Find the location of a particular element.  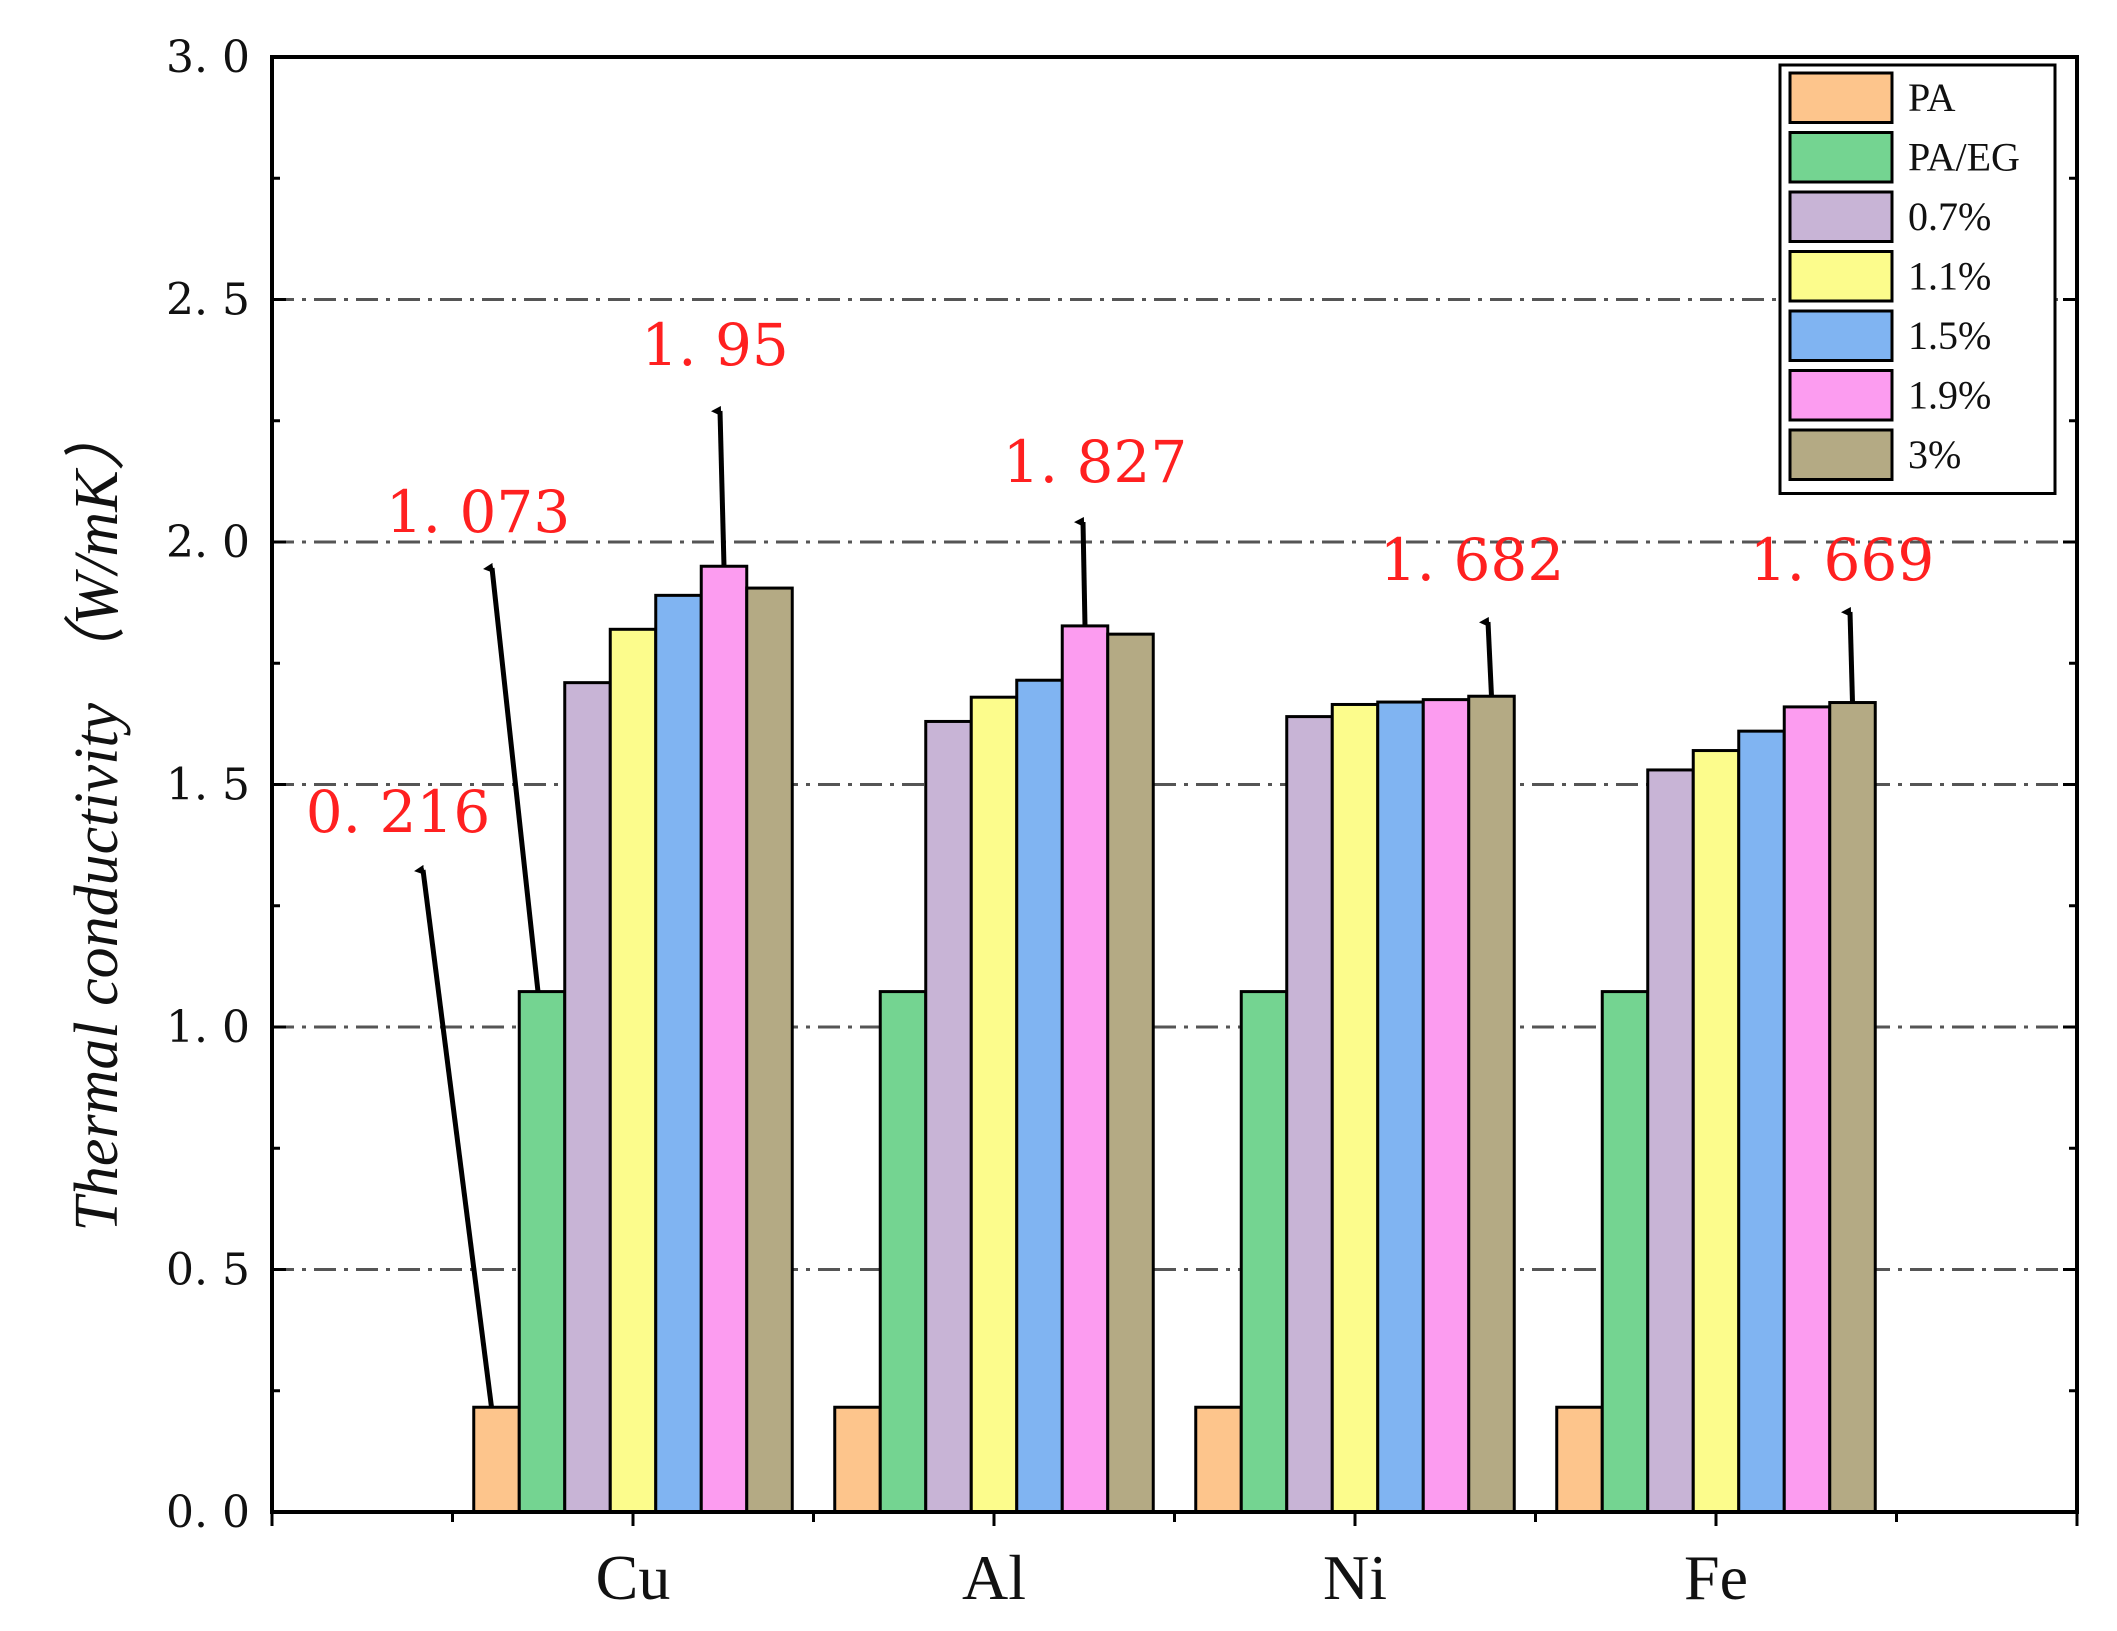

legend-label: 0.7% is located at coordinates (1949, 216).